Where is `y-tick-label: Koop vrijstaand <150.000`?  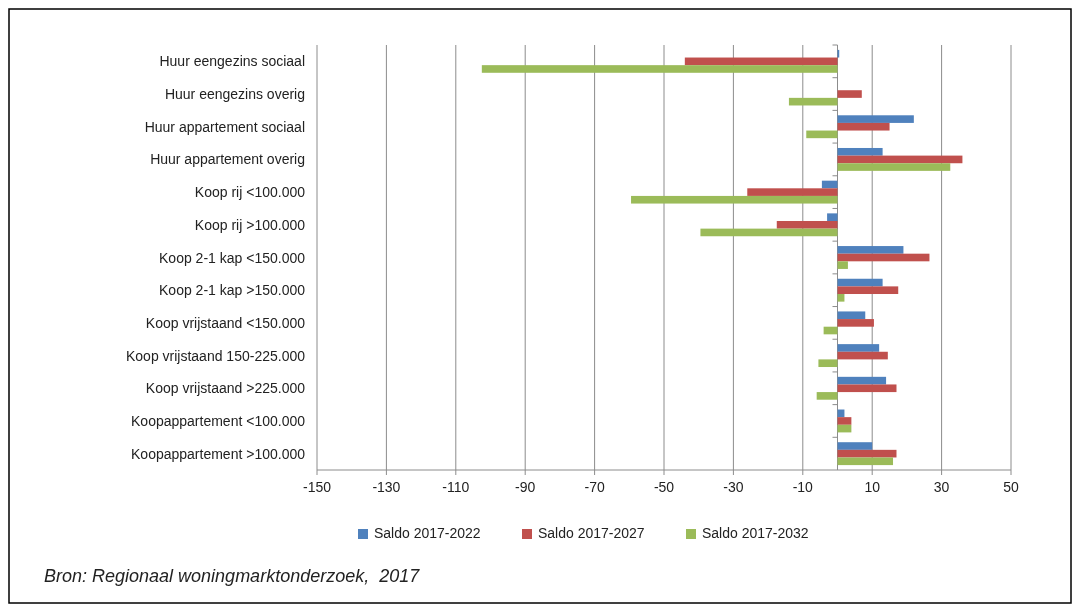 y-tick-label: Koop vrijstaand <150.000 is located at coordinates (225, 322).